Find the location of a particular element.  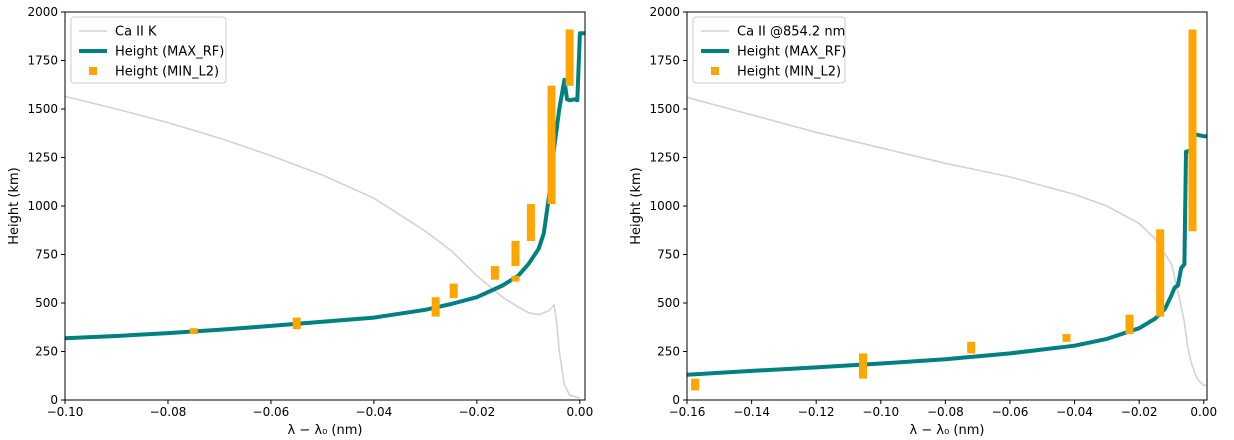

x-tick-label: −0.12 is located at coordinates (816, 412).